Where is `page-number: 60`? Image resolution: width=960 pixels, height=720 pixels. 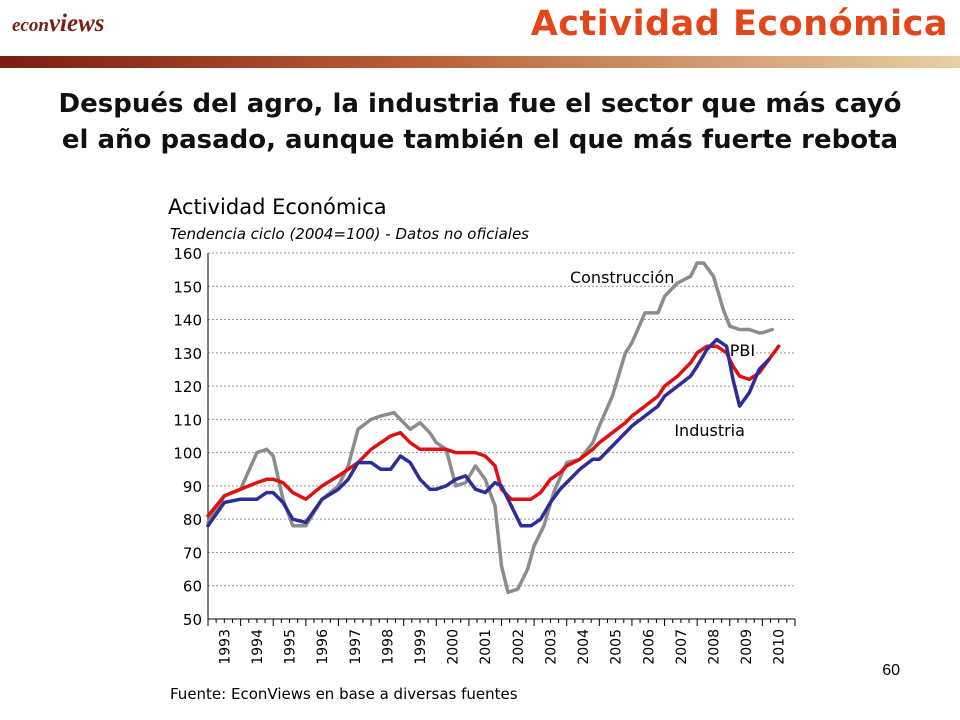
page-number: 60 is located at coordinates (891, 670).